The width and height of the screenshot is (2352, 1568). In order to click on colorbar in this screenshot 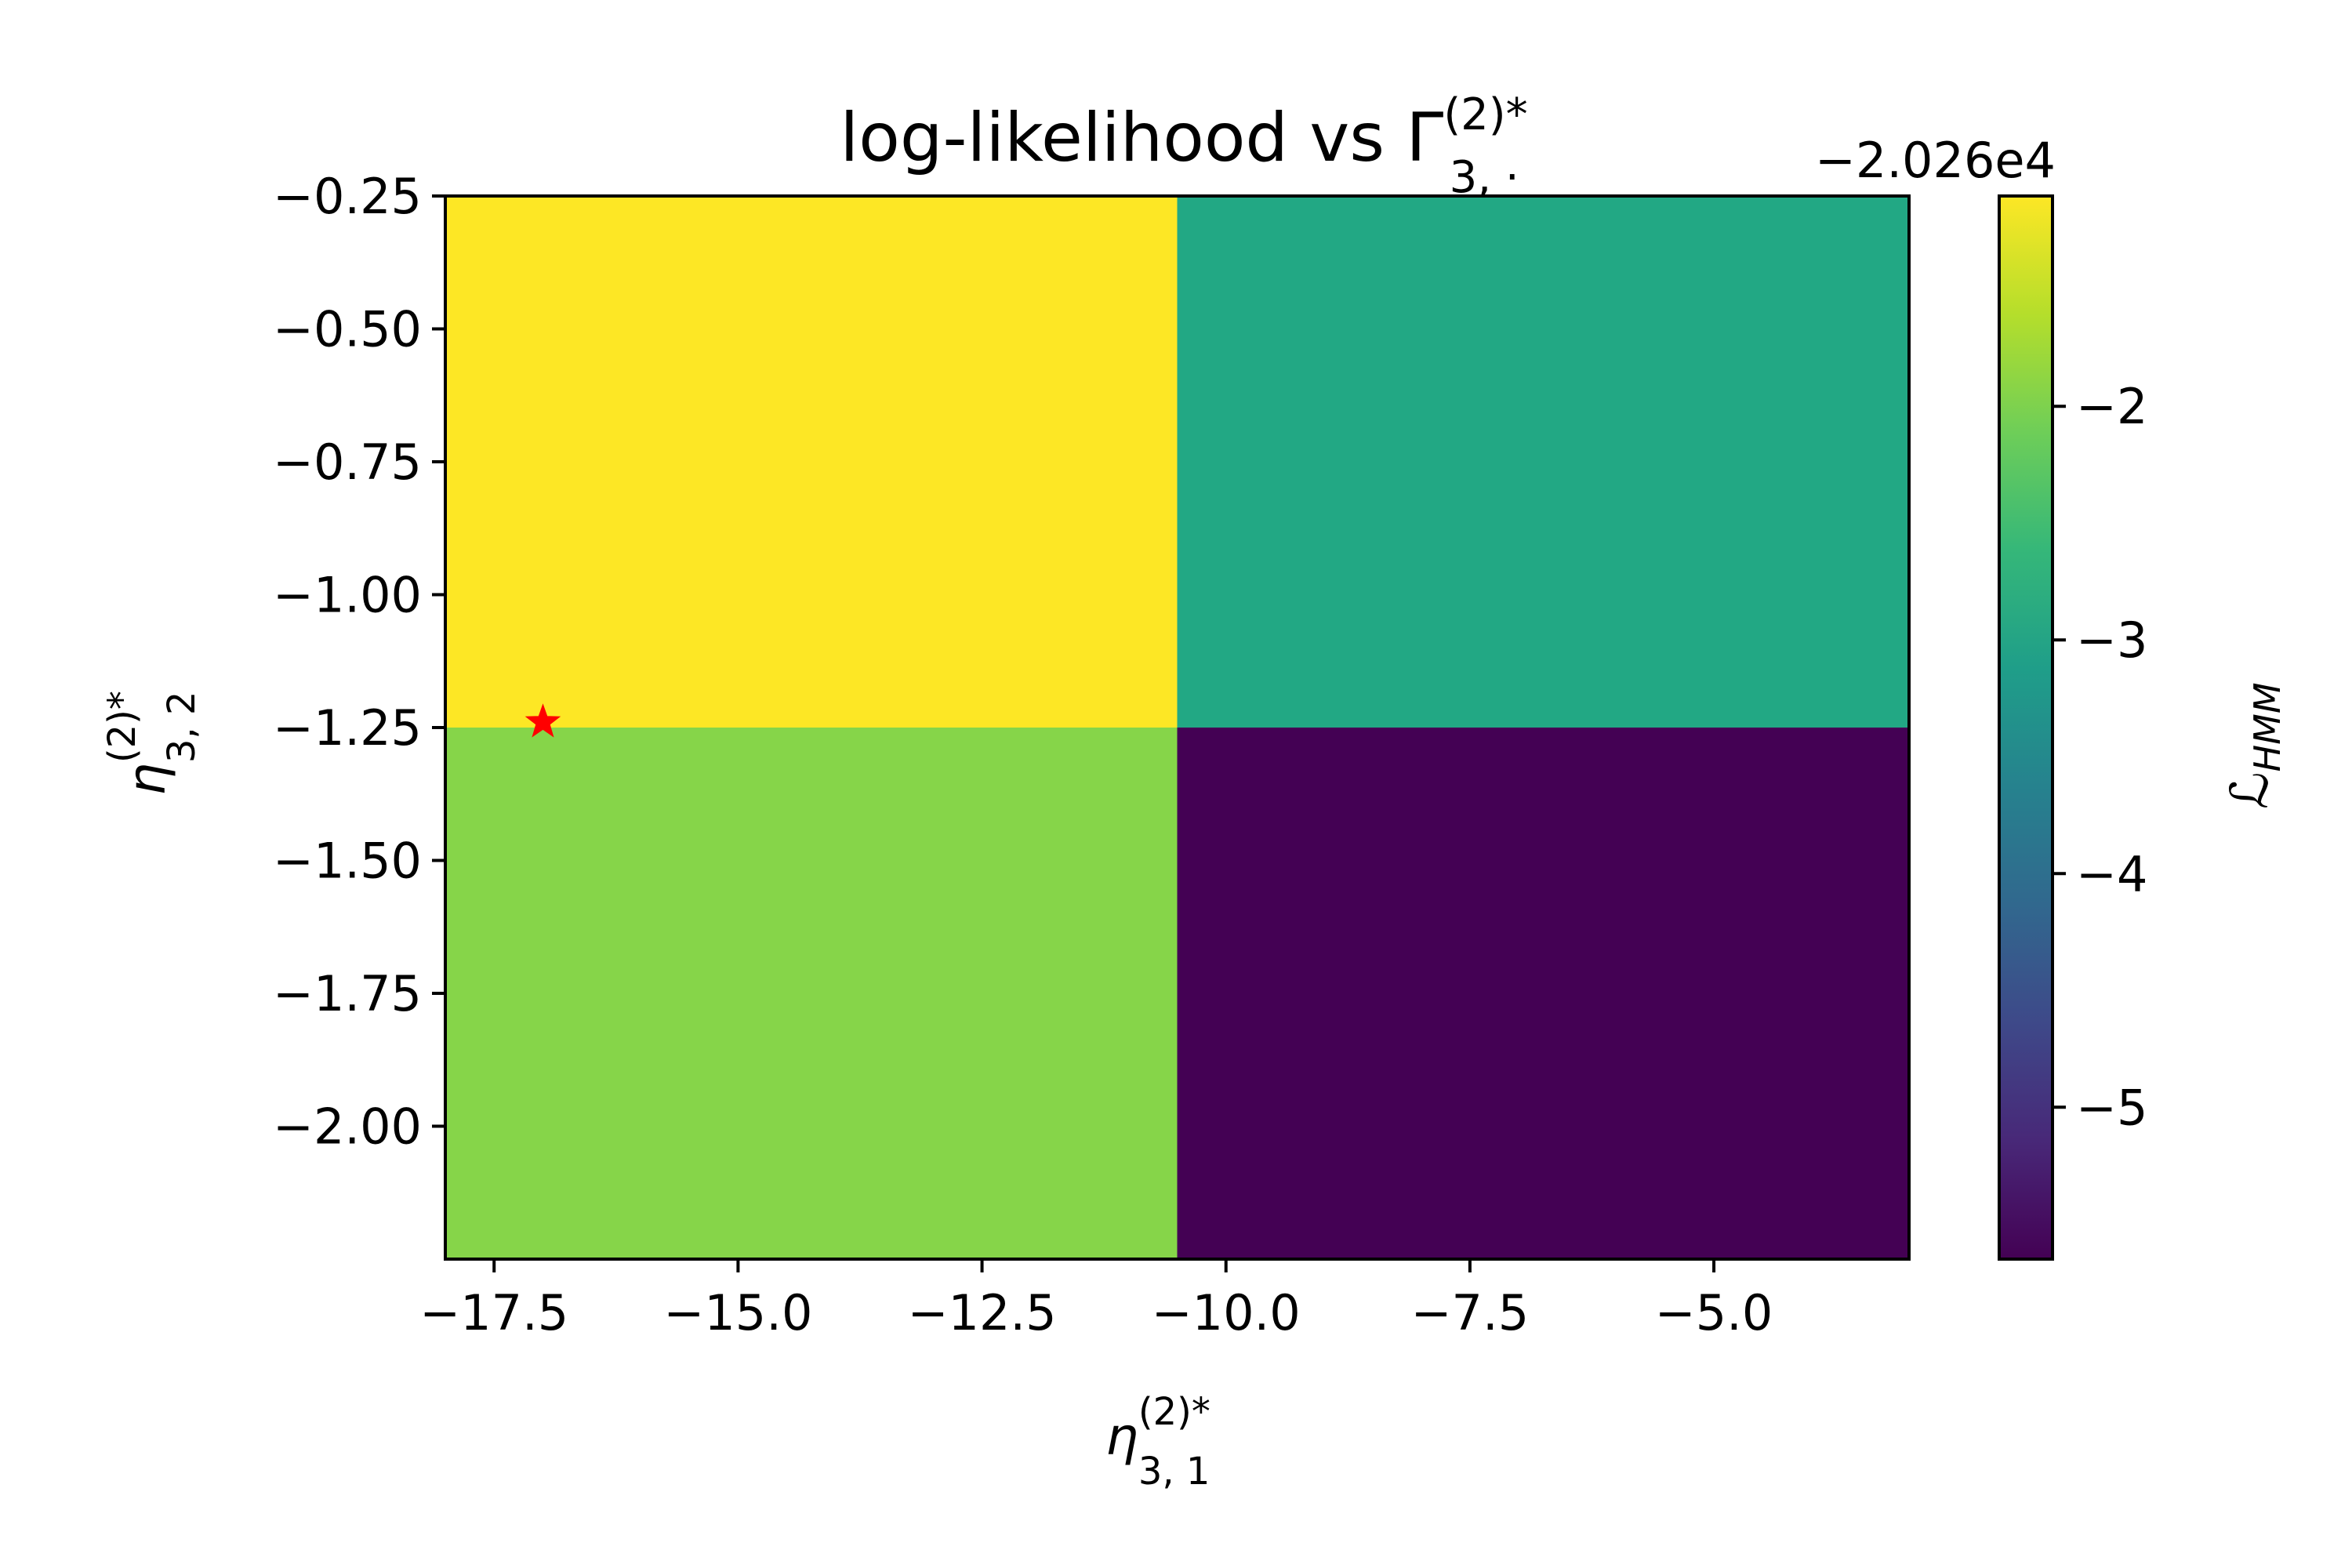, I will do `click(2026, 727)`.